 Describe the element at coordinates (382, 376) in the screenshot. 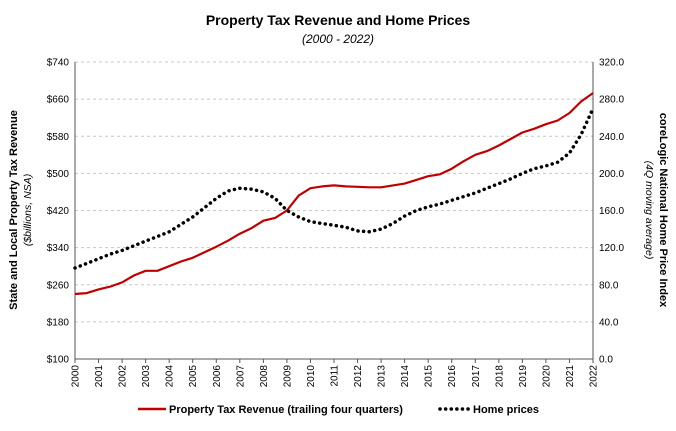

I see `x-tick-label: 2013` at that location.